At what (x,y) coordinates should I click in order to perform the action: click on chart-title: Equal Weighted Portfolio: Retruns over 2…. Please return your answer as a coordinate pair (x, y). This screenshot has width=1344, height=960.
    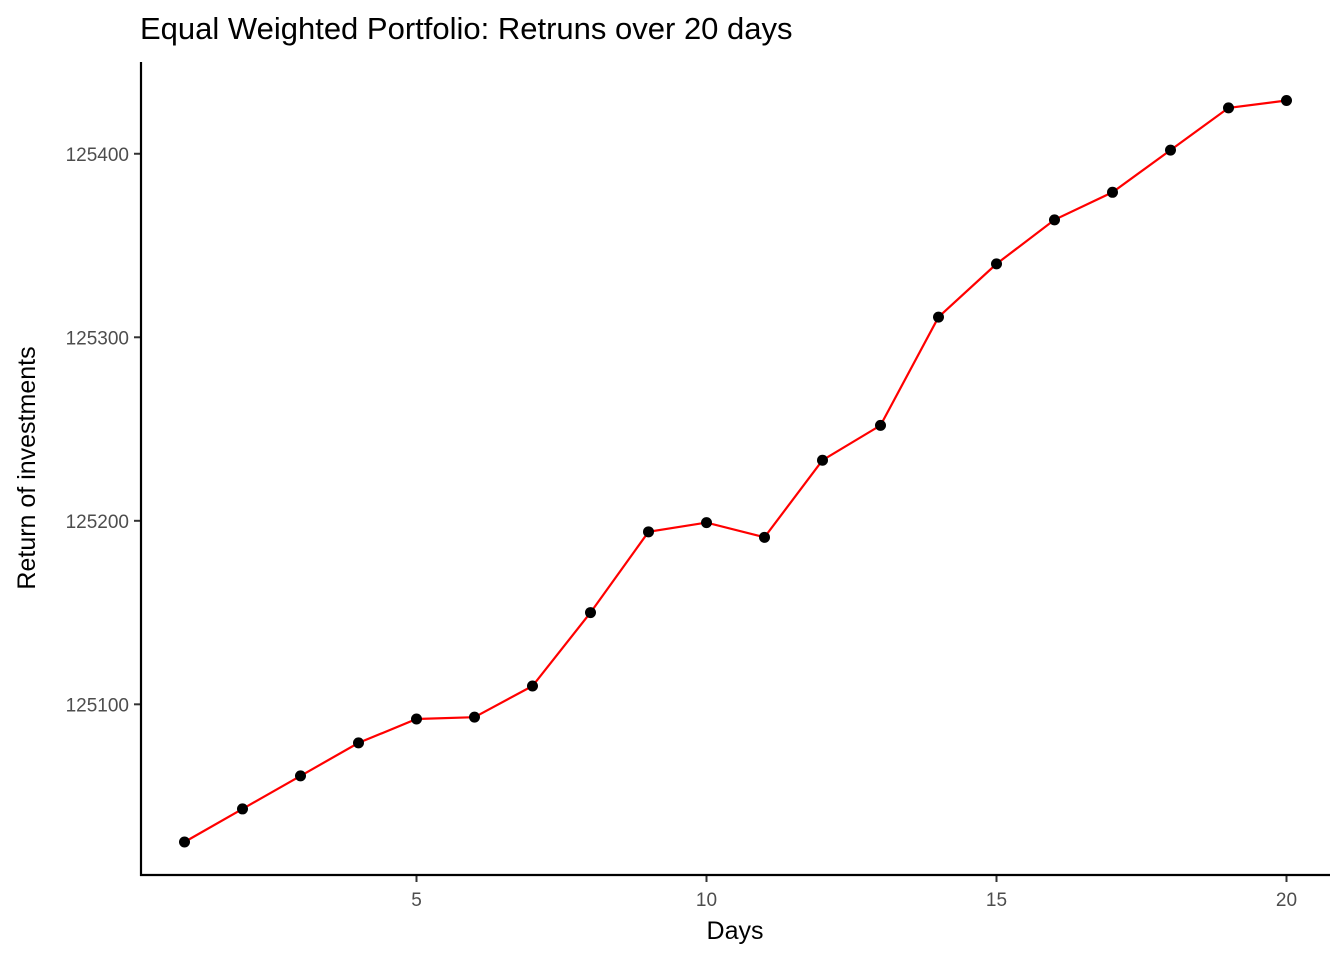
    Looking at the image, I should click on (466, 28).